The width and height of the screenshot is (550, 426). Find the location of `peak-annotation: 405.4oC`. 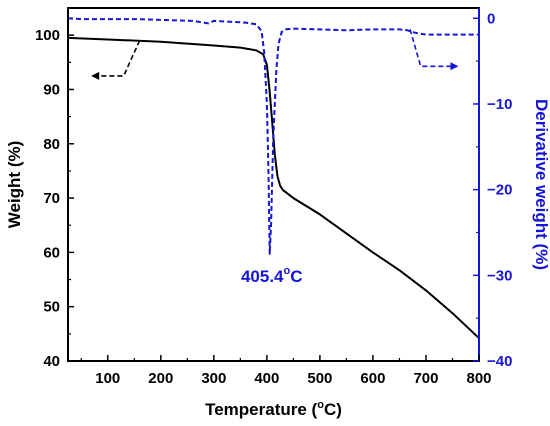

peak-annotation: 405.4oC is located at coordinates (272, 275).